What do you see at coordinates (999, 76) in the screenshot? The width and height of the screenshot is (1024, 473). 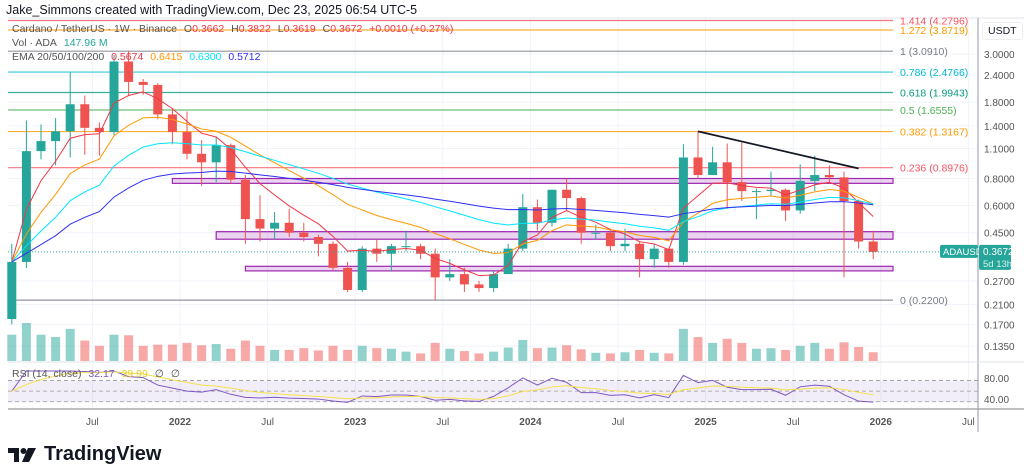 I see `price-axis-label: 2.4000` at bounding box center [999, 76].